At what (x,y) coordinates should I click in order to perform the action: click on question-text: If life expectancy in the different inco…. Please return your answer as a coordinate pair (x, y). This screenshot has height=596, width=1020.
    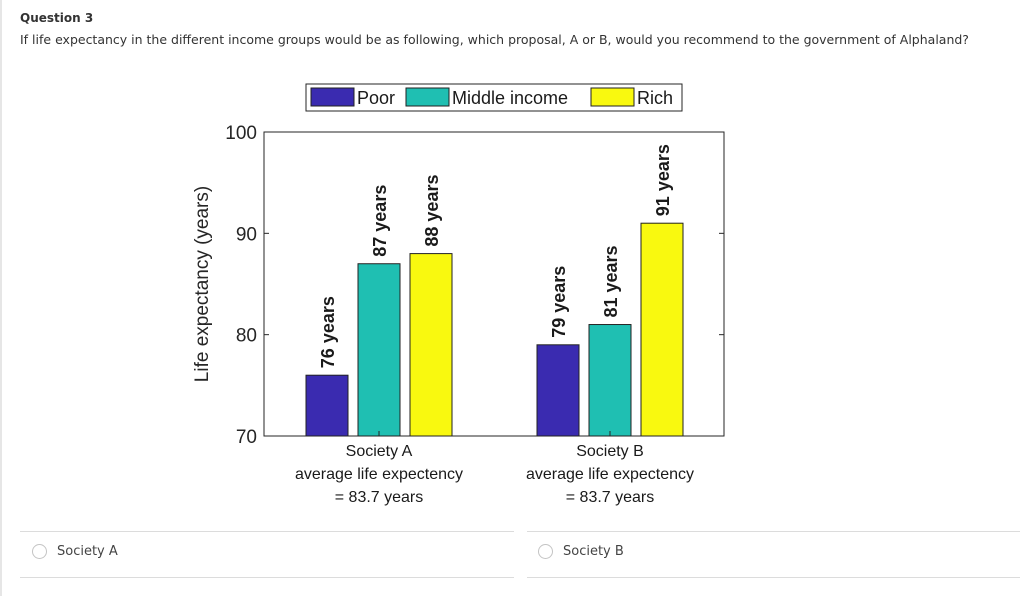
    Looking at the image, I should click on (494, 39).